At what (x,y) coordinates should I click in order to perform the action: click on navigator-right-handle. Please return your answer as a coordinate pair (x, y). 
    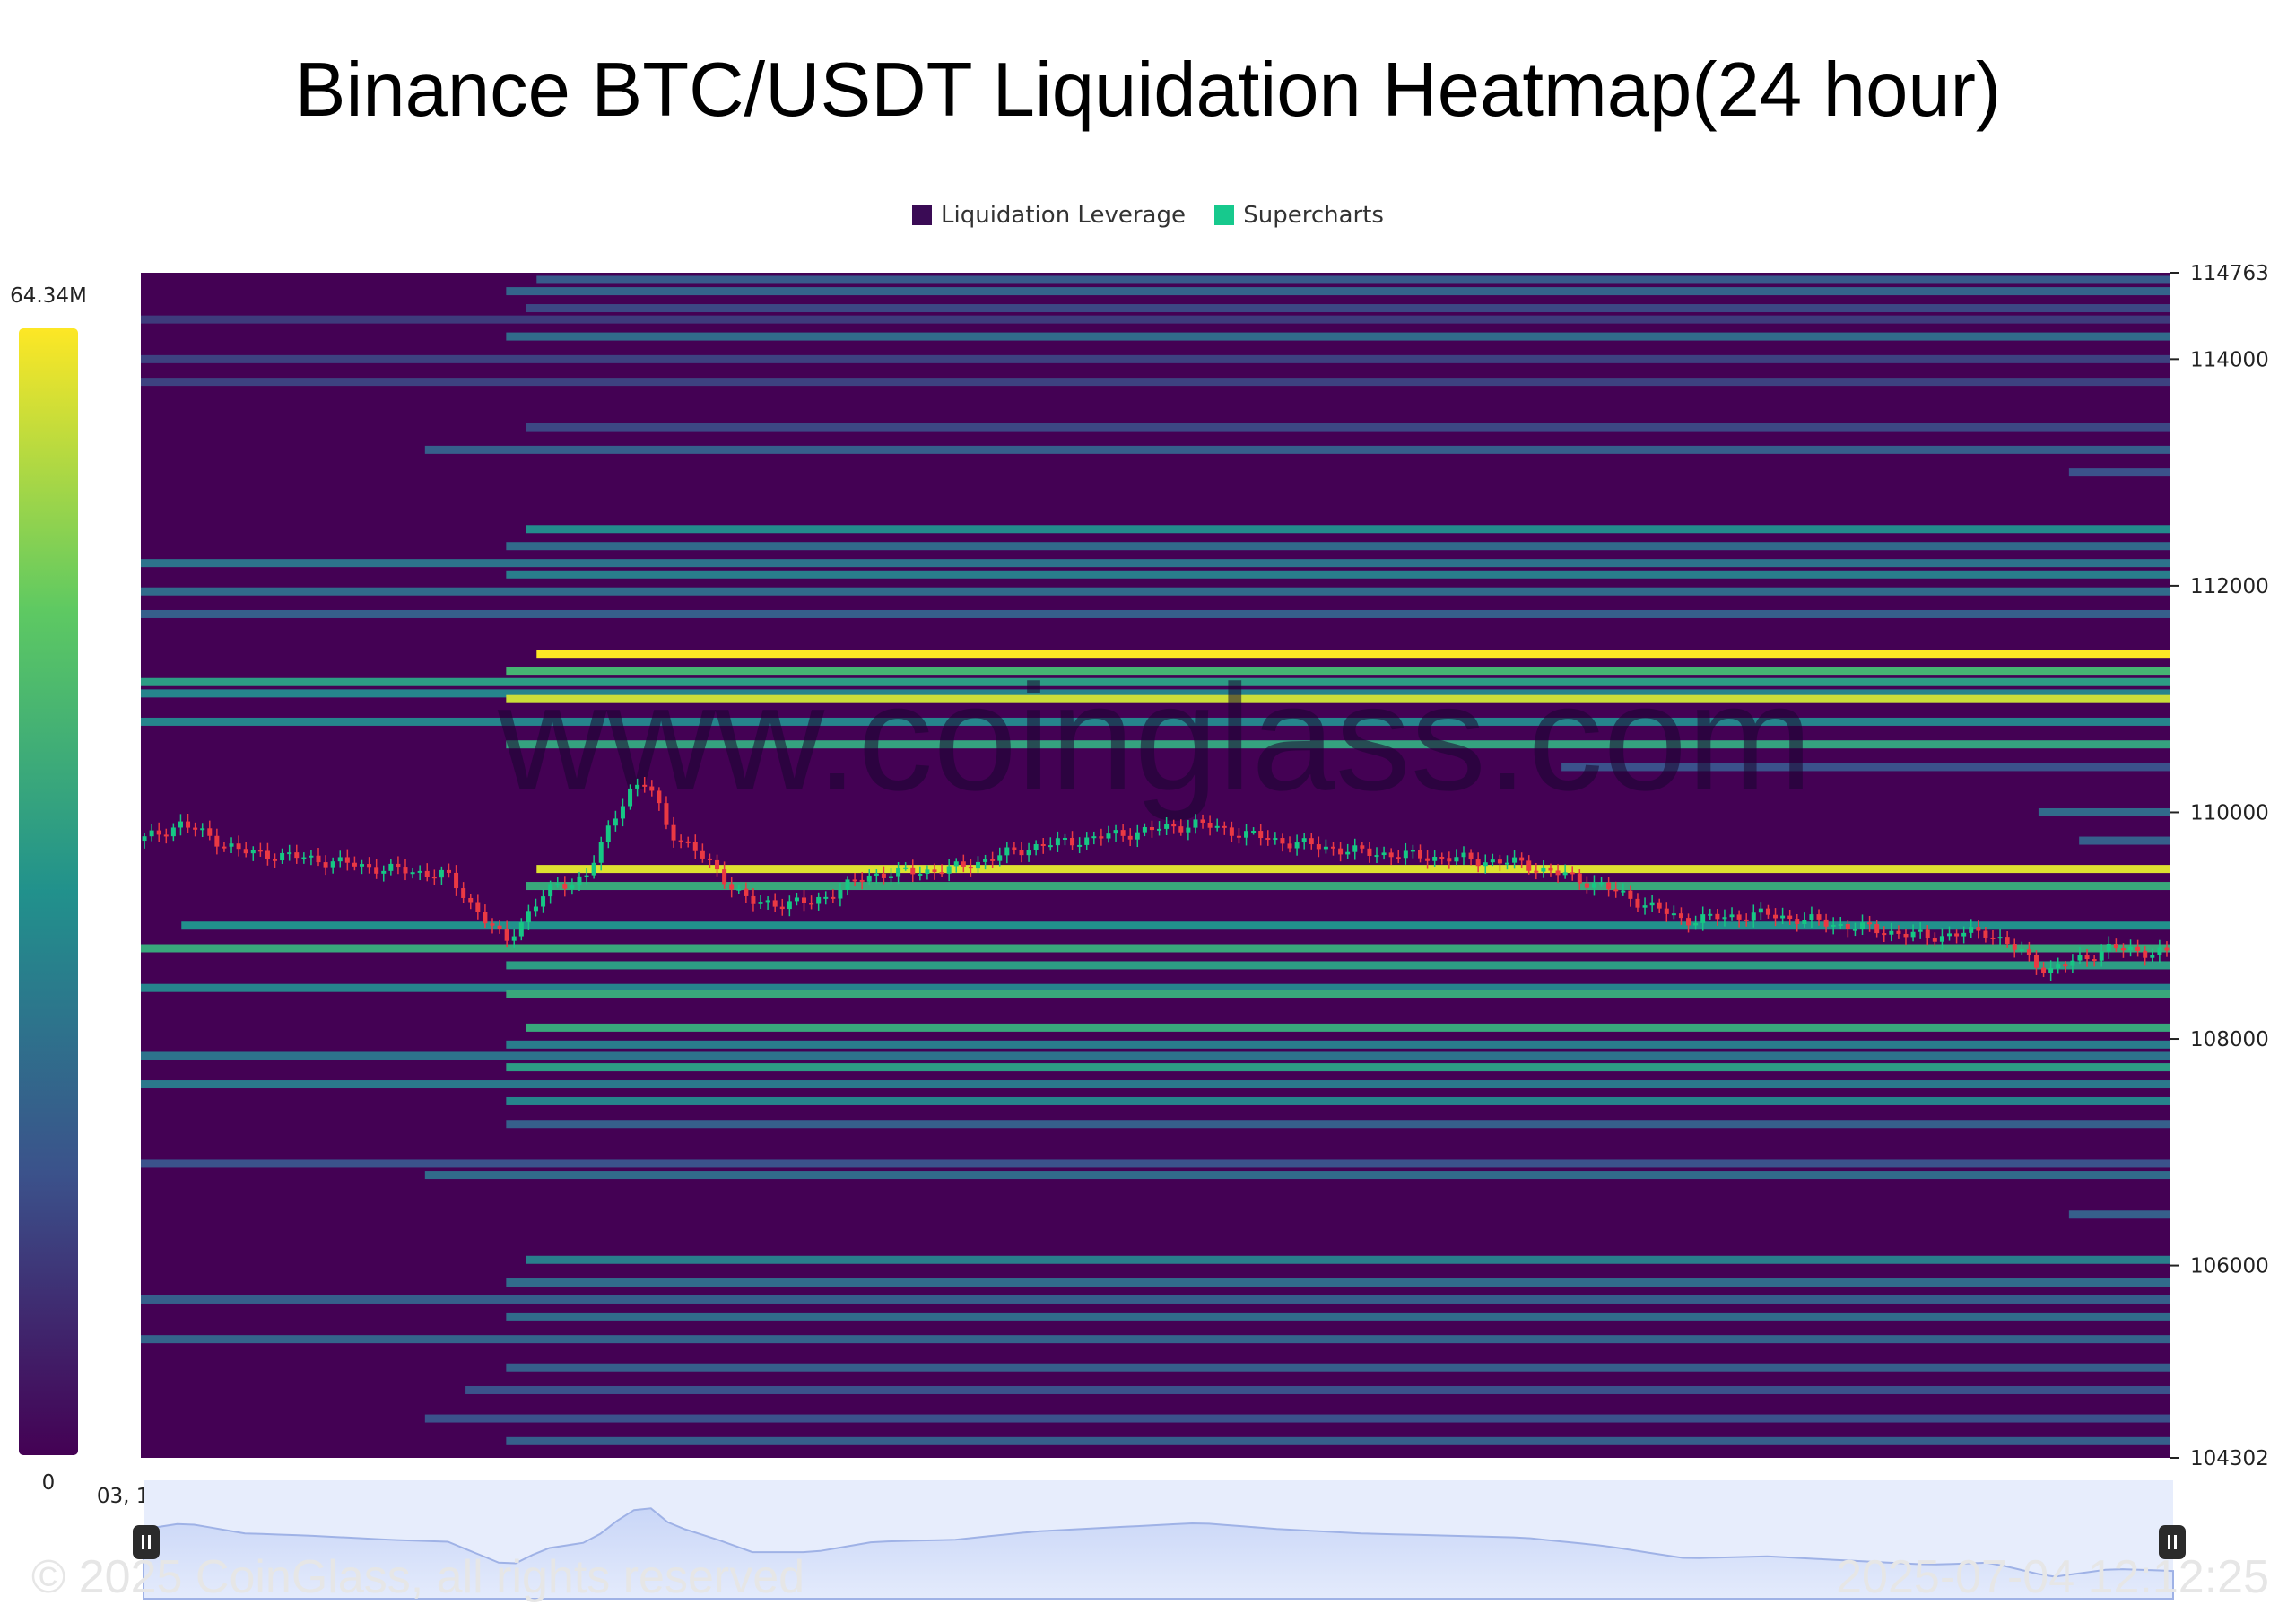
    Looking at the image, I should click on (2172, 1542).